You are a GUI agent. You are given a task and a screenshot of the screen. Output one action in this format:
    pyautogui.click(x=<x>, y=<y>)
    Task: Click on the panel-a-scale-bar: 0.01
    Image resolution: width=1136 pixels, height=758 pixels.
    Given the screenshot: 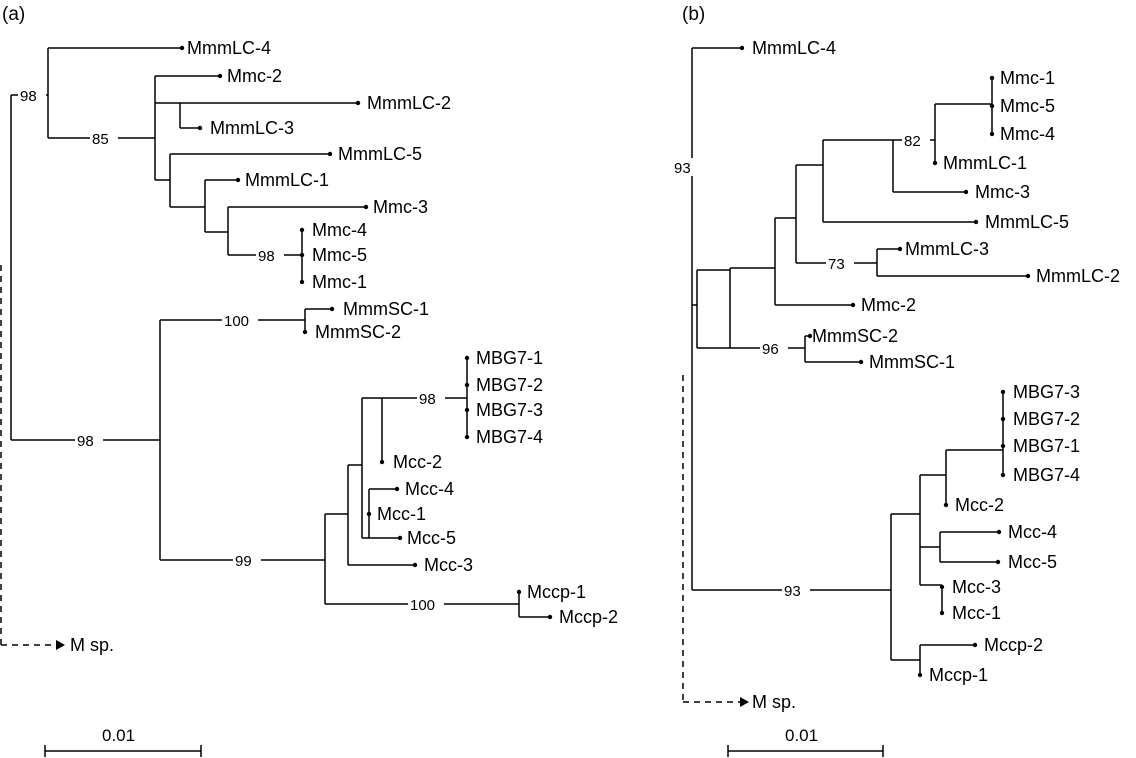 What is the action you would take?
    pyautogui.click(x=123, y=741)
    